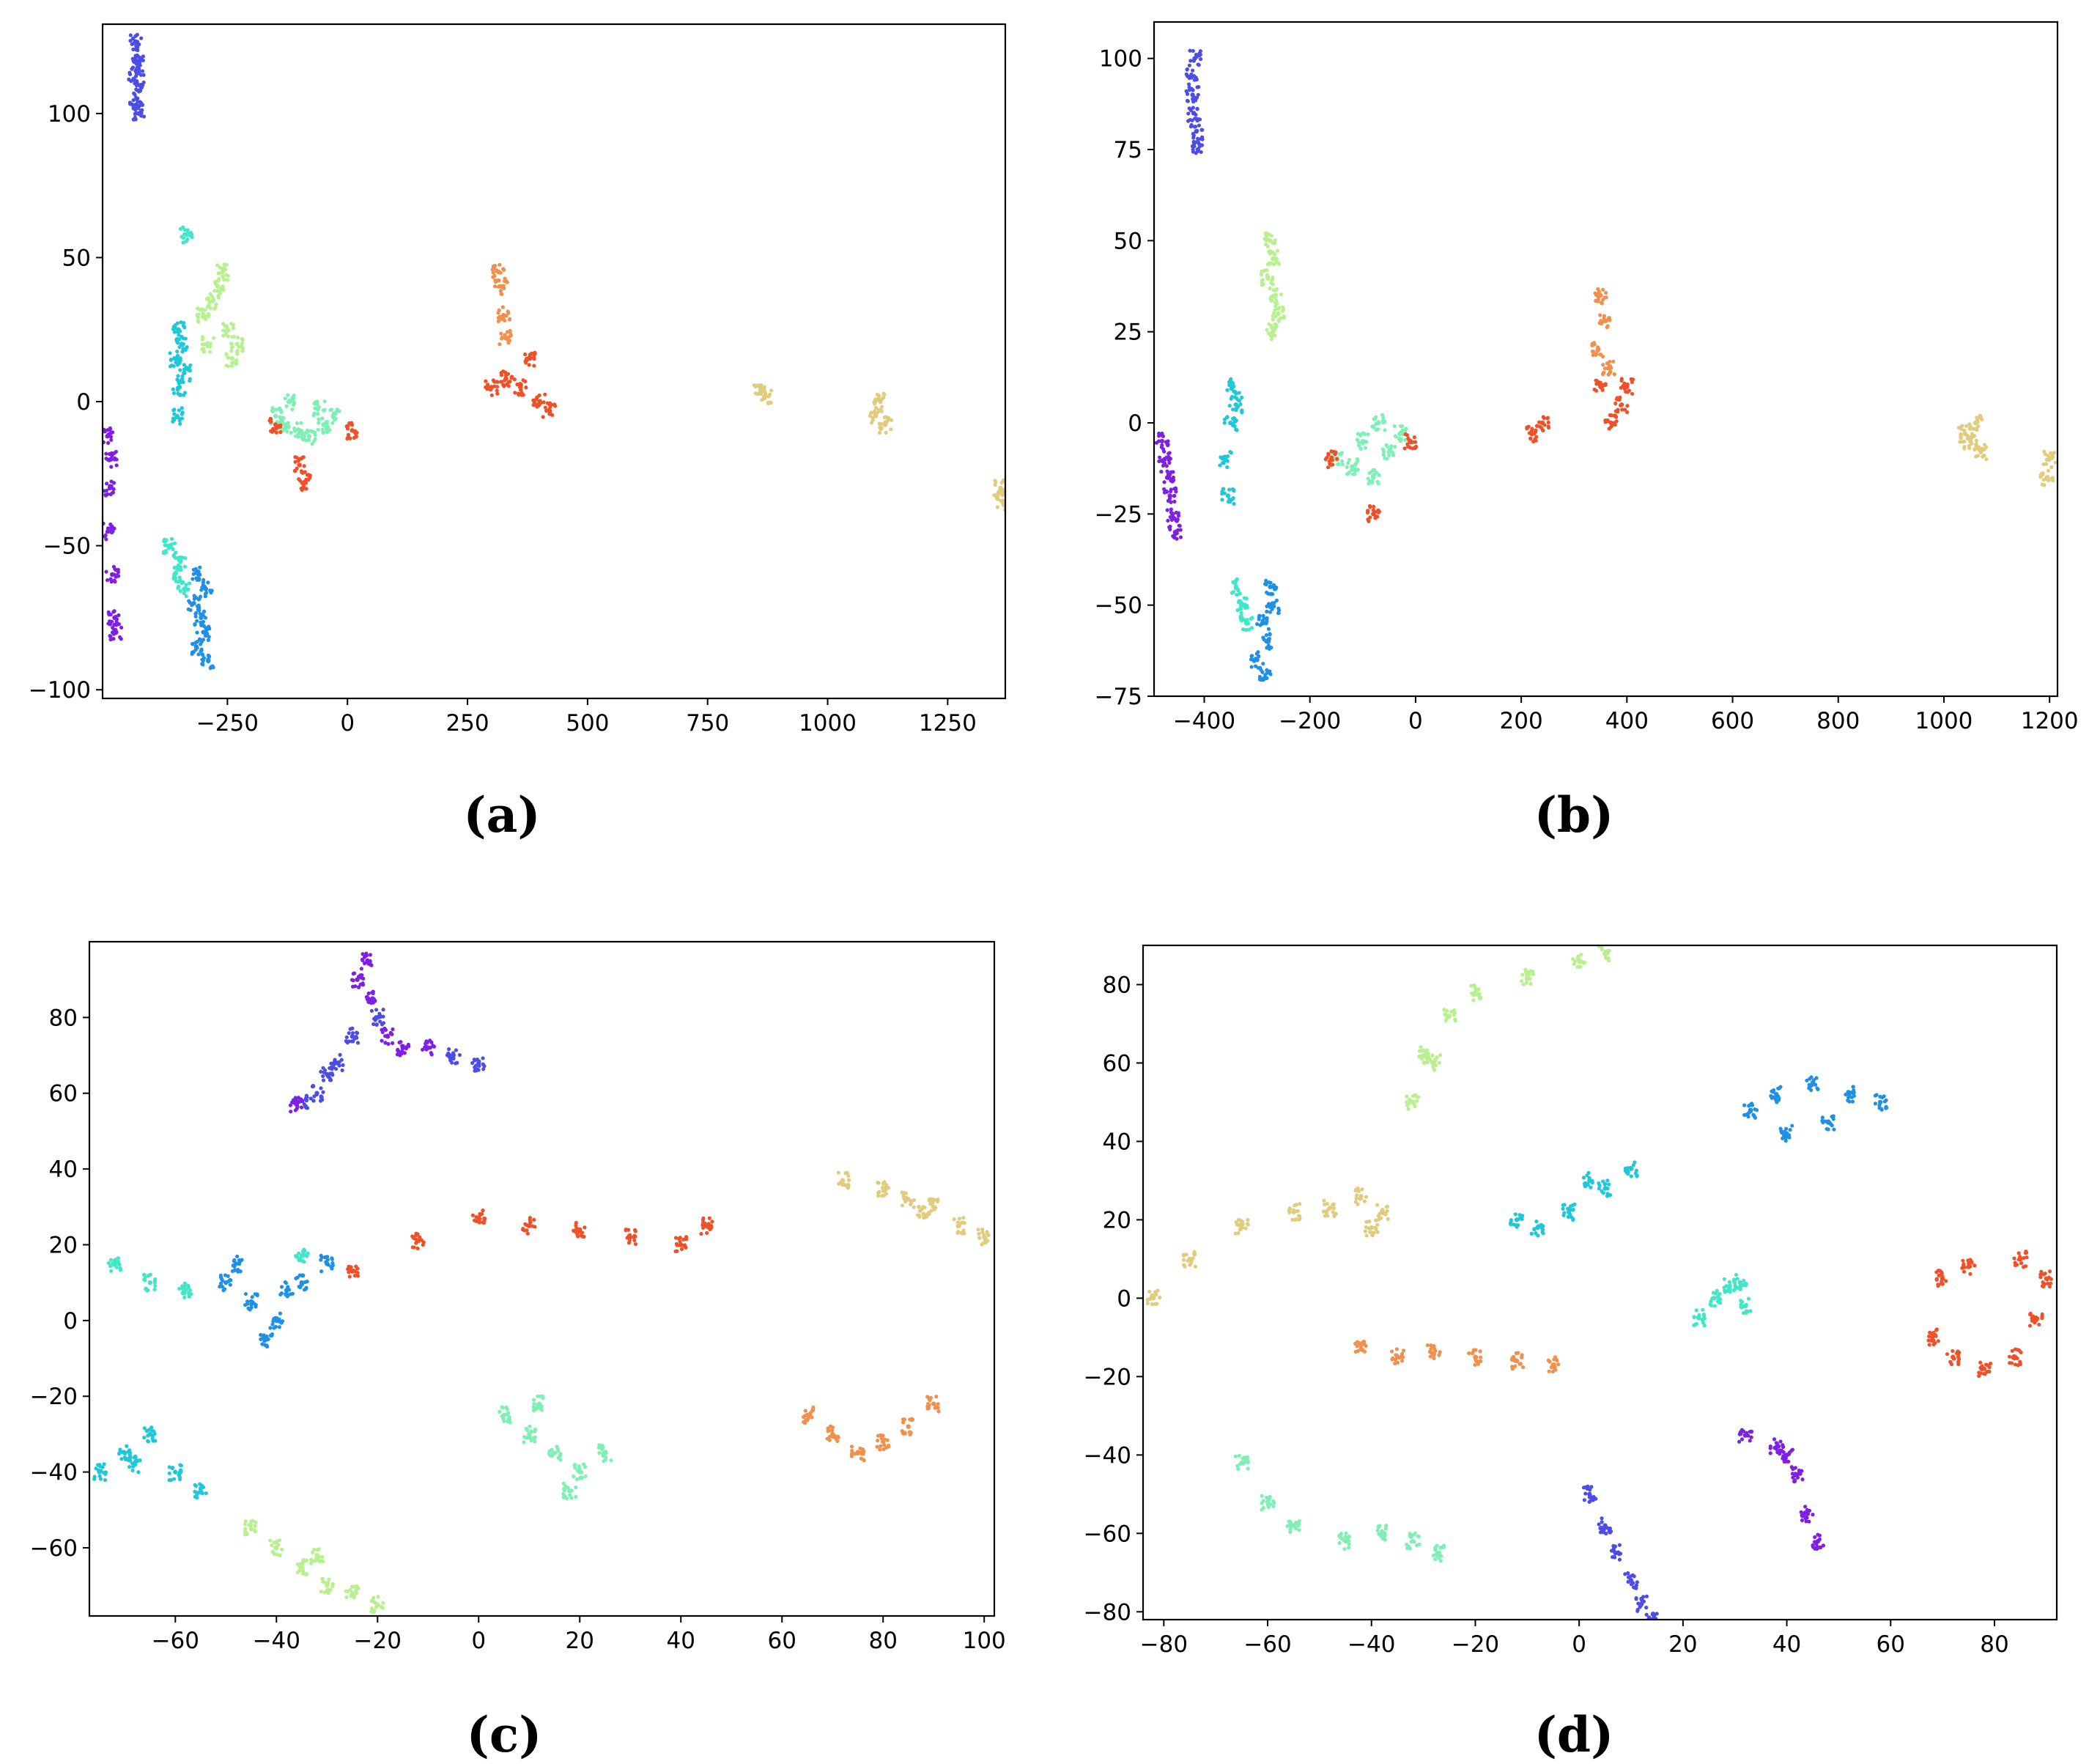 Image resolution: width=2100 pixels, height=1764 pixels. I want to click on y-tick-label-d-3: −20, so click(1107, 1377).